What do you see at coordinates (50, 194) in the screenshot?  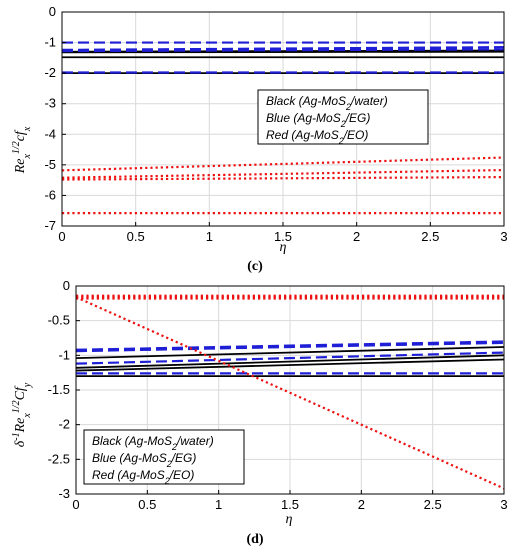 I see `y-tick-label: -6` at bounding box center [50, 194].